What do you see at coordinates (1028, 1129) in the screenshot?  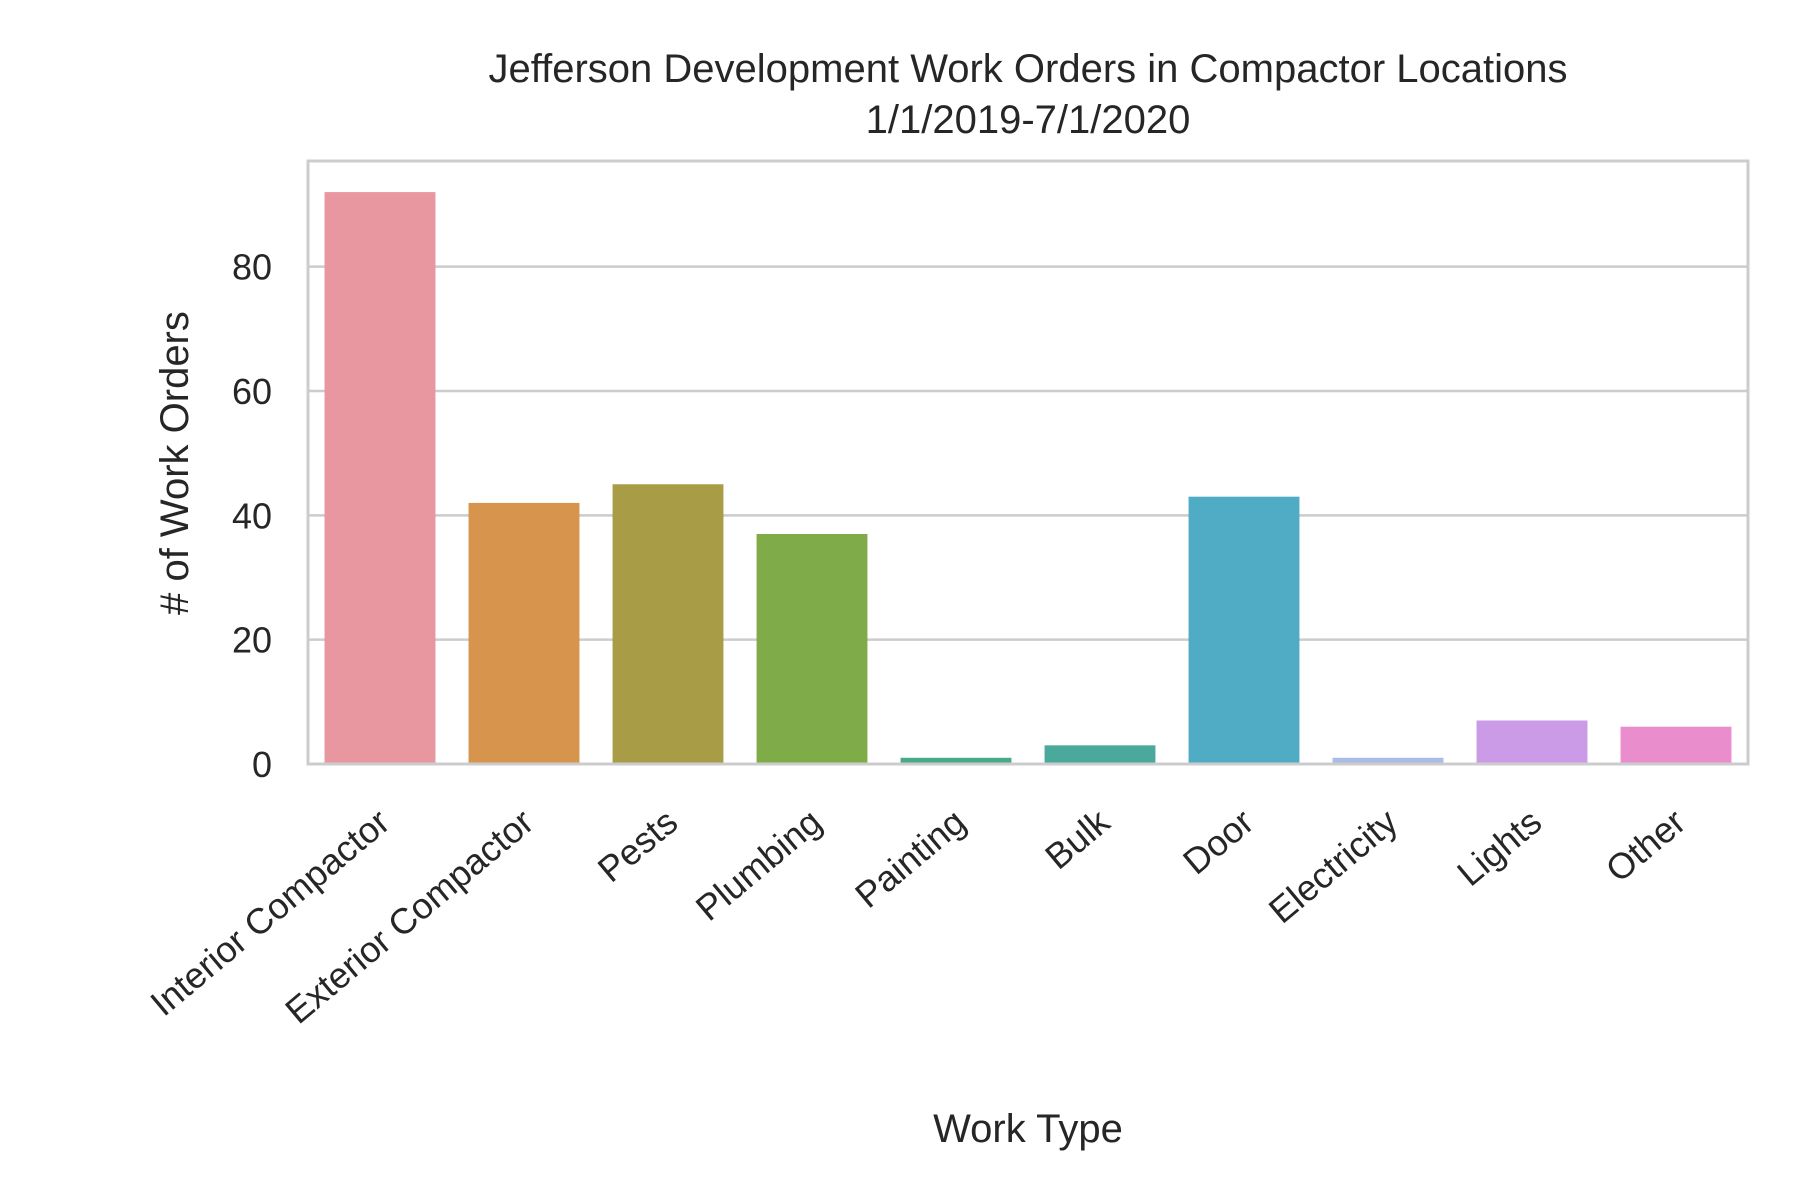 I see `x-axis-label: Work Type` at bounding box center [1028, 1129].